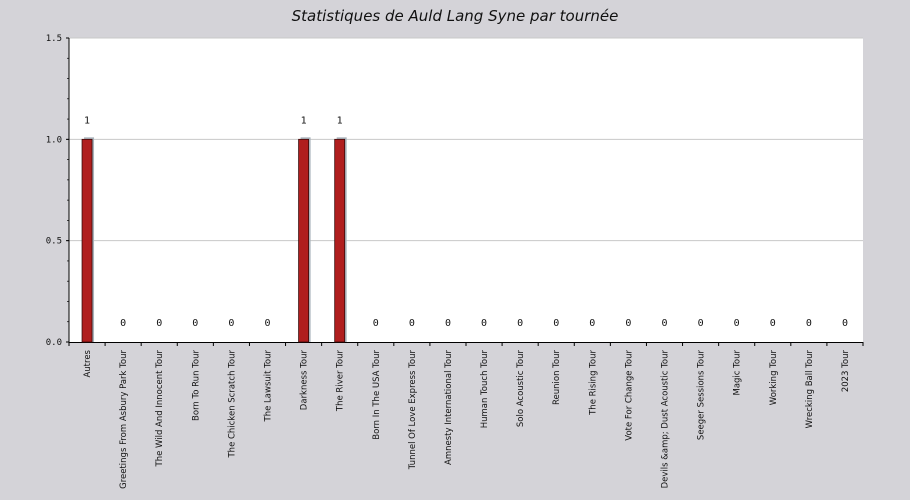 This screenshot has width=910, height=500. Describe the element at coordinates (305, 380) in the screenshot. I see `x-tick-label: Darkness Tour` at that location.